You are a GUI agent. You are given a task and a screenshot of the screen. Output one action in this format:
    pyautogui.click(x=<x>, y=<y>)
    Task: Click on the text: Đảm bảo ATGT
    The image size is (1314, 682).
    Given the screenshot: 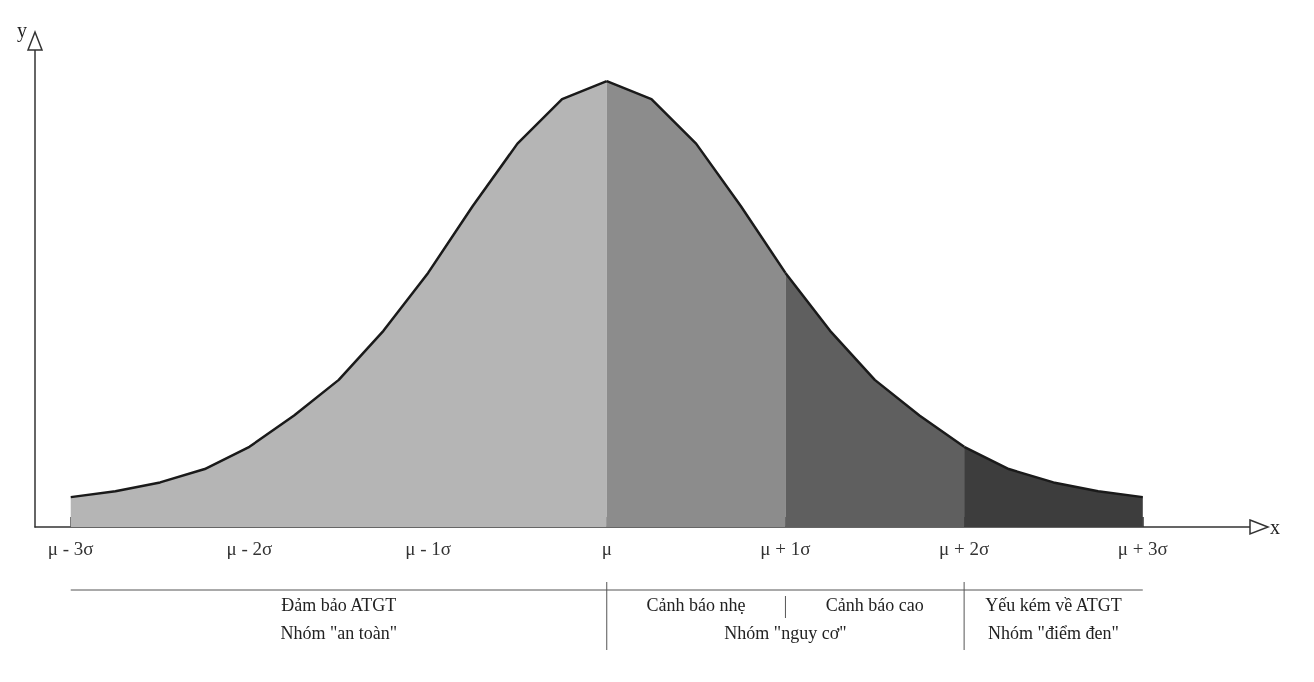 What is the action you would take?
    pyautogui.click(x=339, y=605)
    